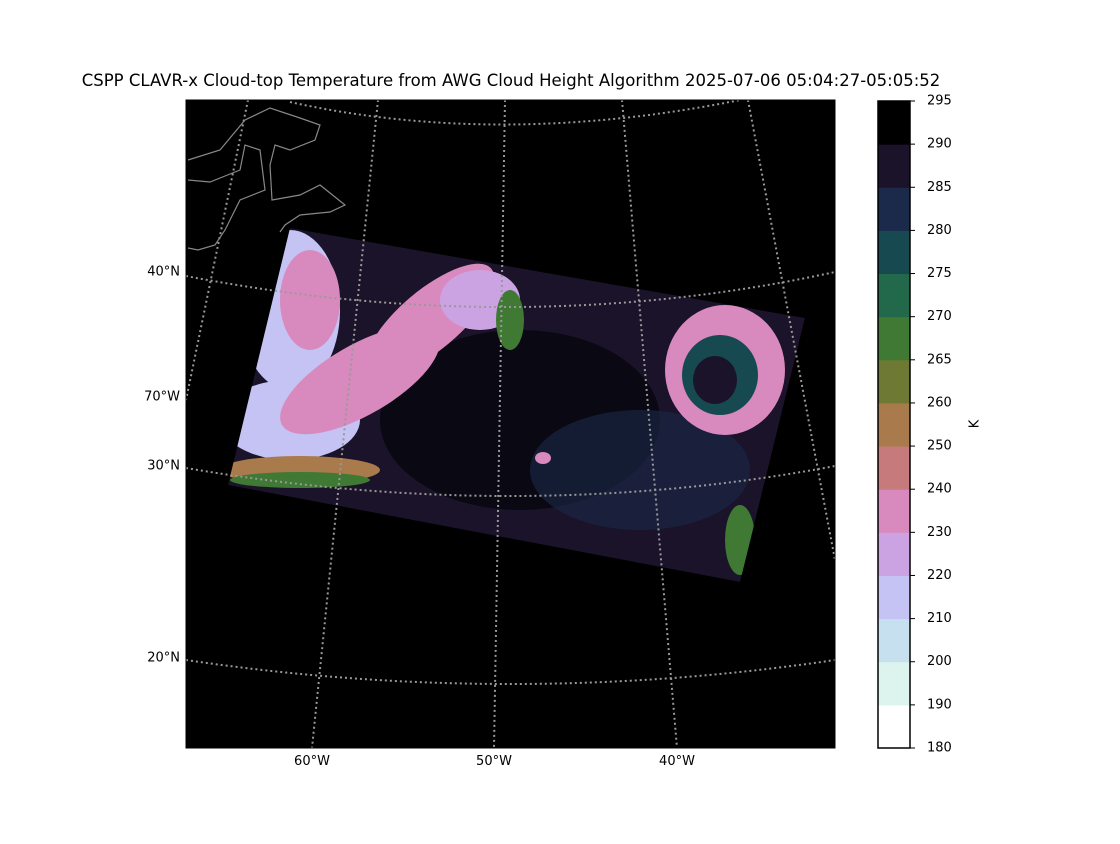 This screenshot has width=1120, height=844. I want to click on colorbar-tick-label: 190, so click(939, 704).